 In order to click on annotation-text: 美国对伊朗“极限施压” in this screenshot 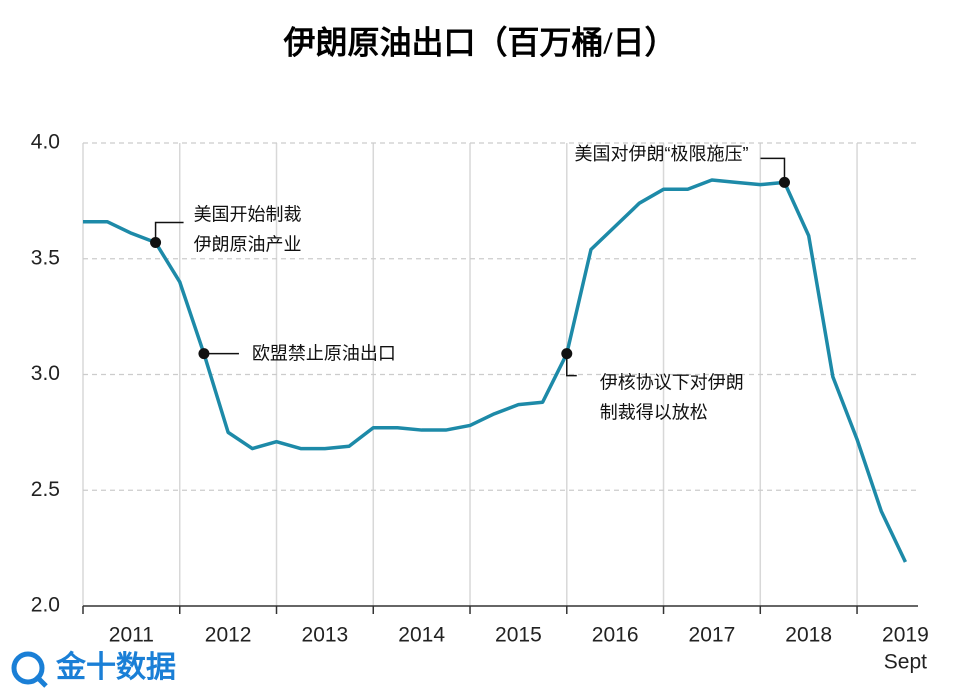, I will do `click(661, 154)`.